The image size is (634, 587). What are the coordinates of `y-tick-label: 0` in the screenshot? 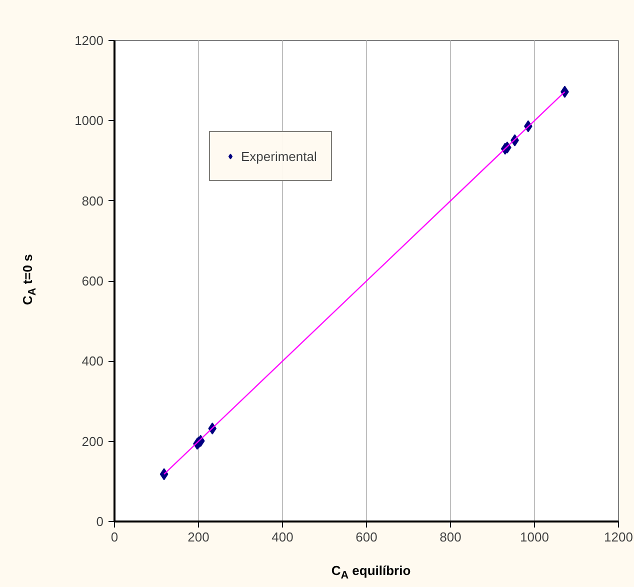 It's located at (100, 521).